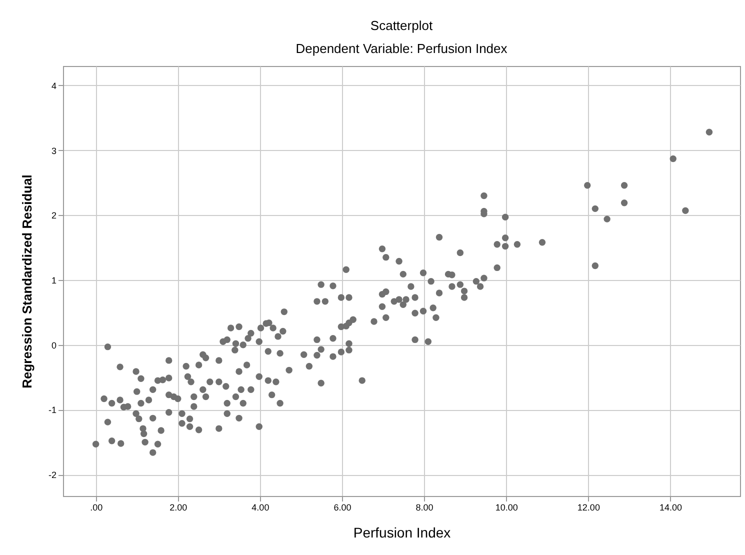 The width and height of the screenshot is (745, 555). I want to click on x-tick-label: 12.00, so click(588, 507).